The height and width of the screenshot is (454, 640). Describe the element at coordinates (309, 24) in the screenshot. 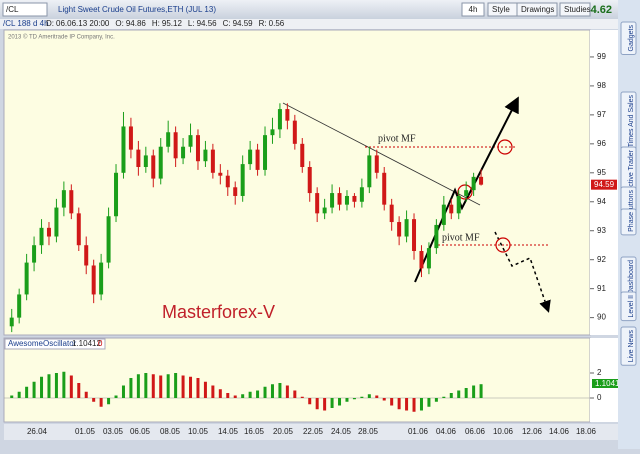

I see `info-bar` at that location.